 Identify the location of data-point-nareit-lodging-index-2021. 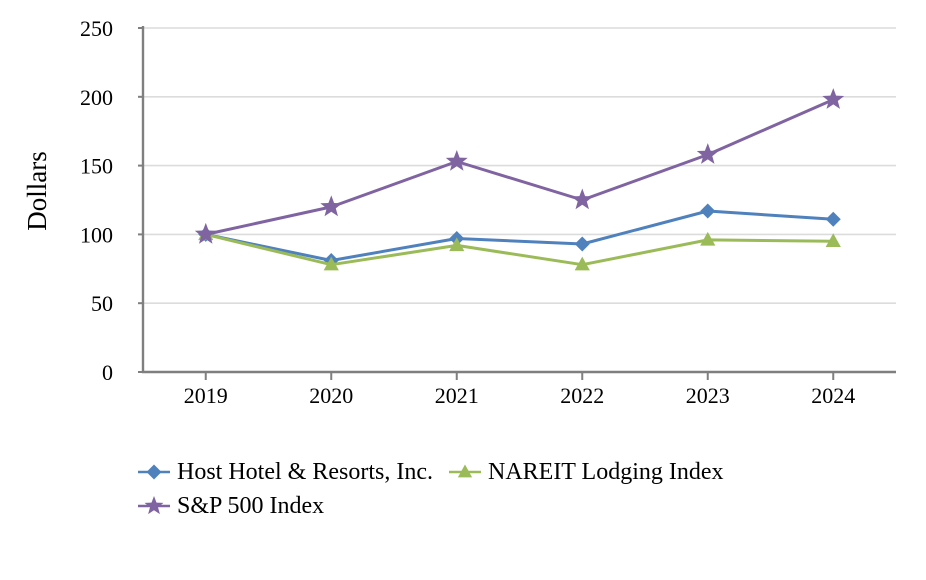
(457, 244).